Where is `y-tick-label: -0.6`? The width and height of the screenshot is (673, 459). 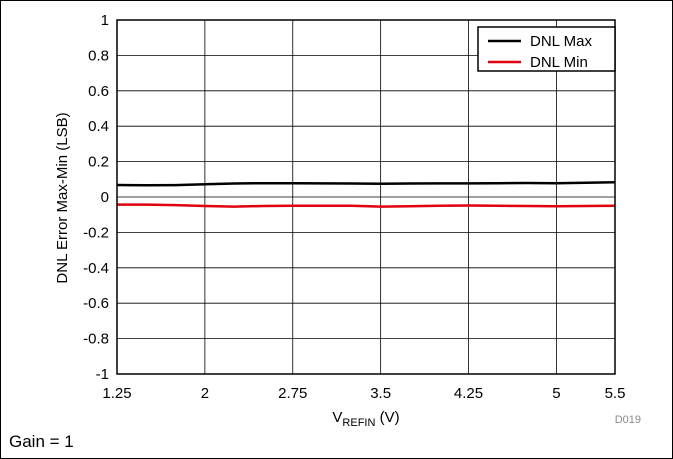 y-tick-label: -0.6 is located at coordinates (96, 303).